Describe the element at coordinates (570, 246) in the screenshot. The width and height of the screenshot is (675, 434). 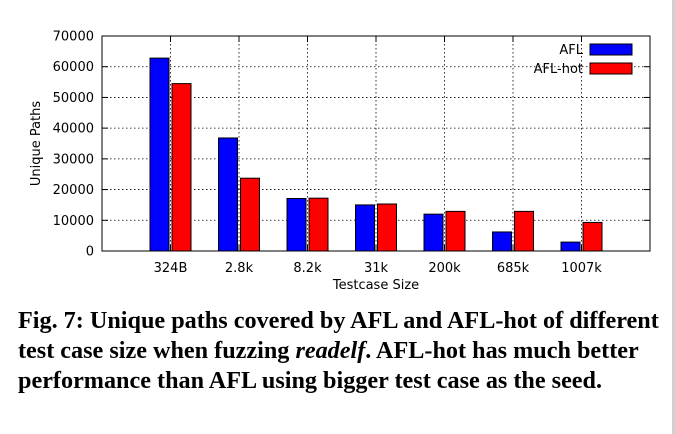
I see `bar-afl-1007k` at that location.